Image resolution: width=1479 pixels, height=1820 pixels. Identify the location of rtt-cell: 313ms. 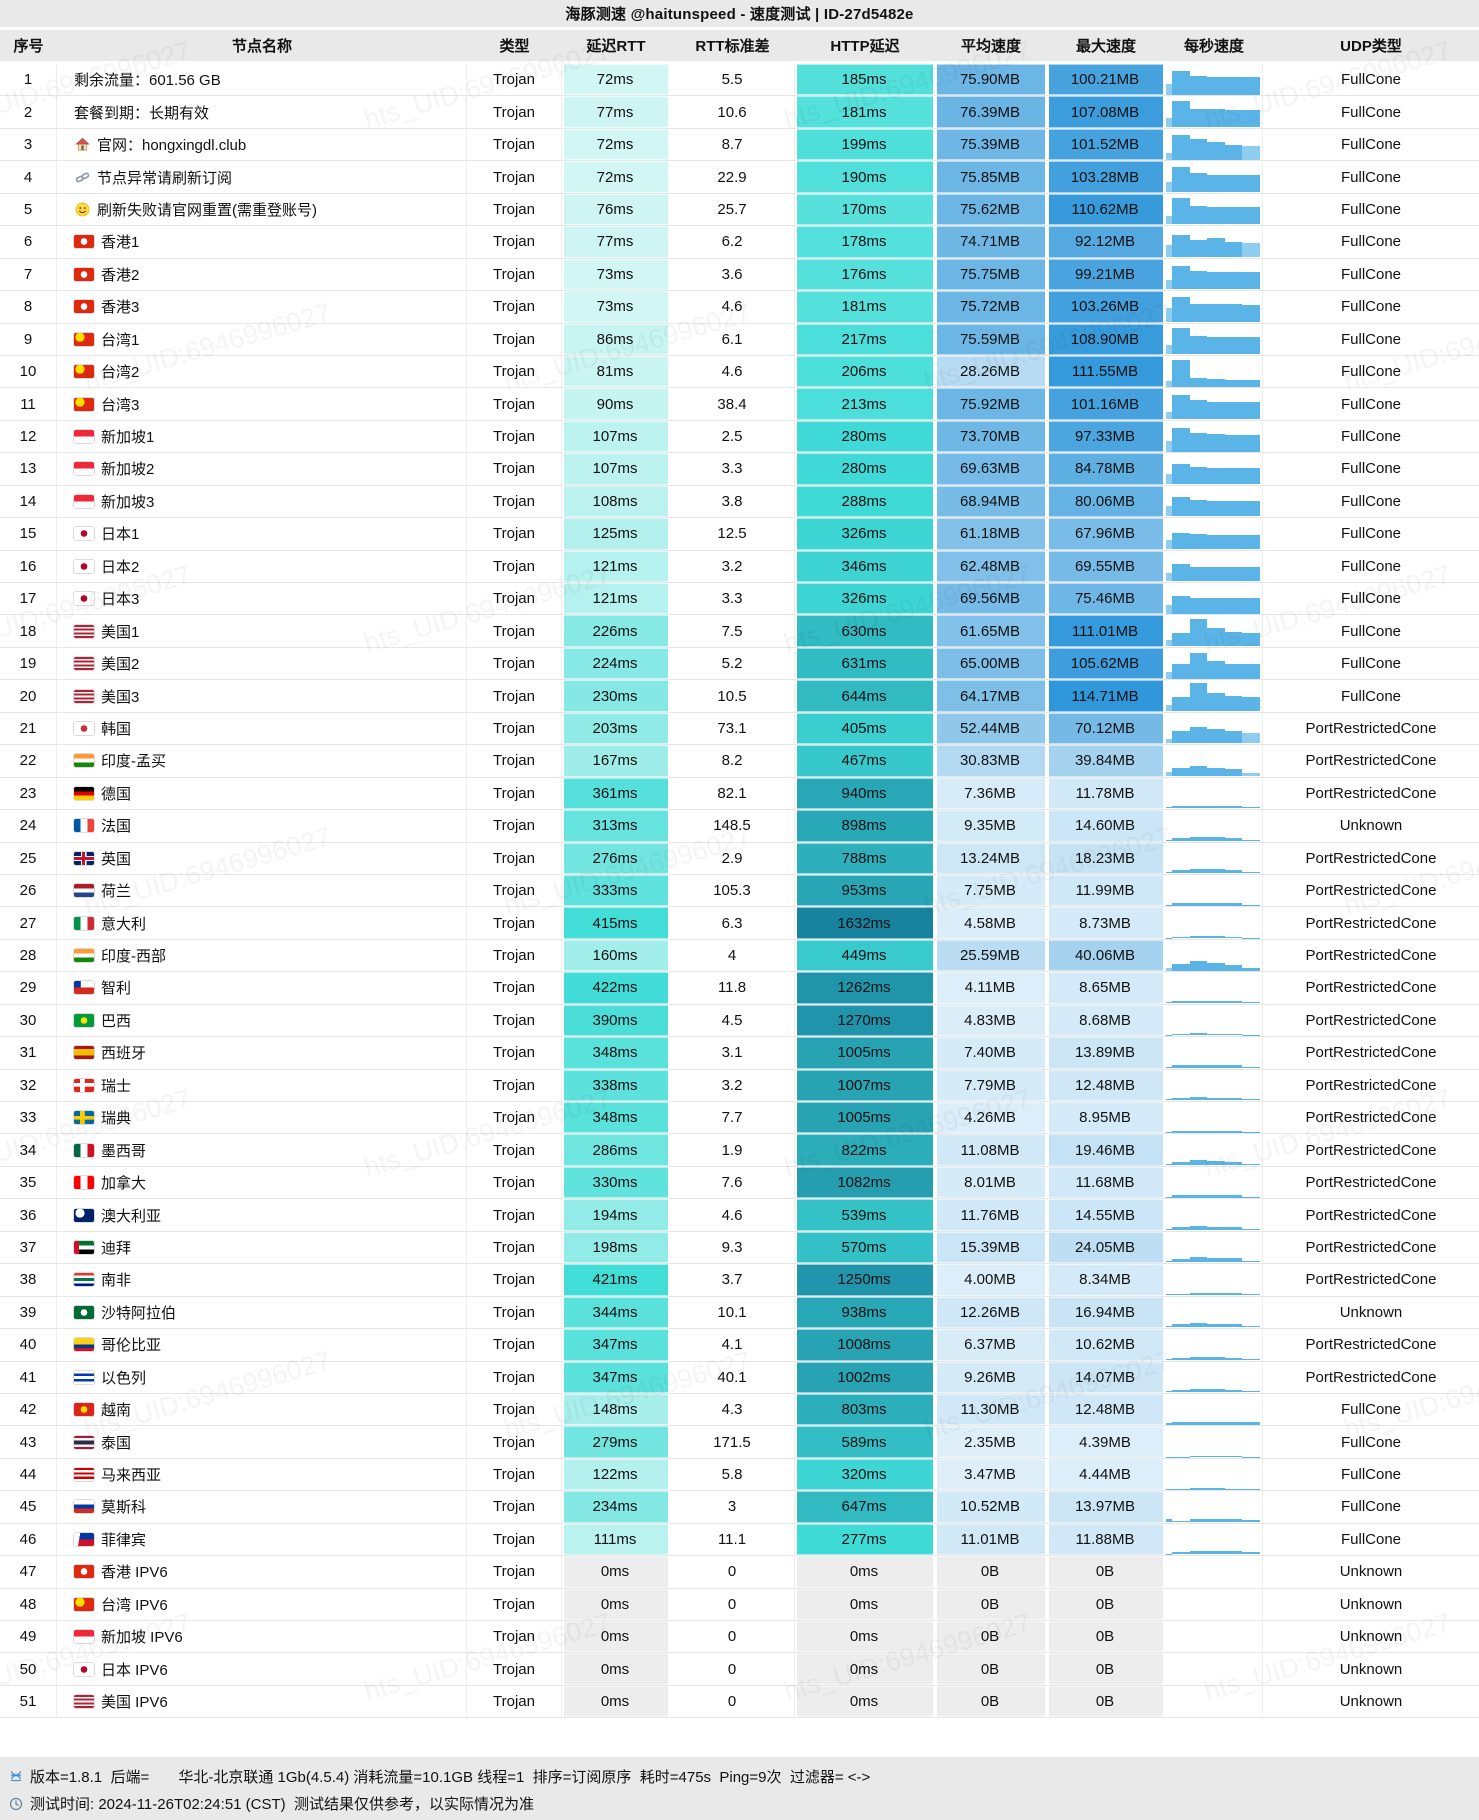
(616, 826).